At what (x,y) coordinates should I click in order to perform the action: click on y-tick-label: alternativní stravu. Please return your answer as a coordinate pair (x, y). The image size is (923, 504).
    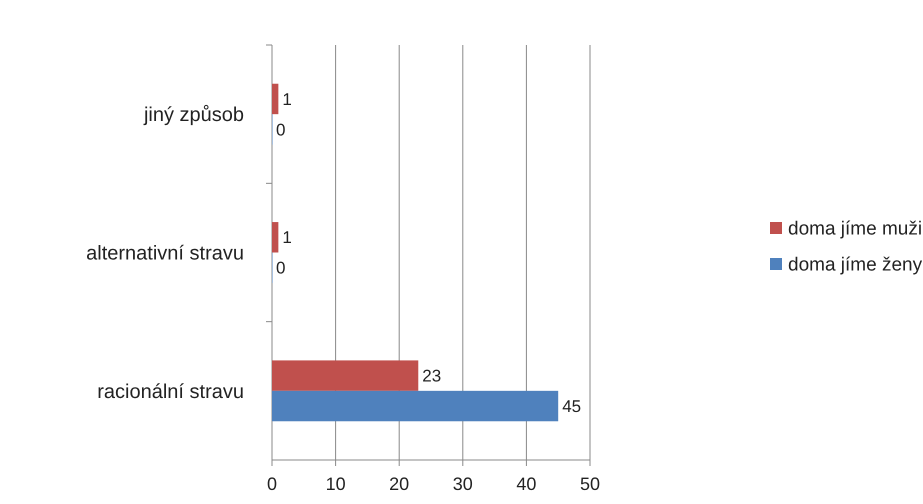
    Looking at the image, I should click on (165, 253).